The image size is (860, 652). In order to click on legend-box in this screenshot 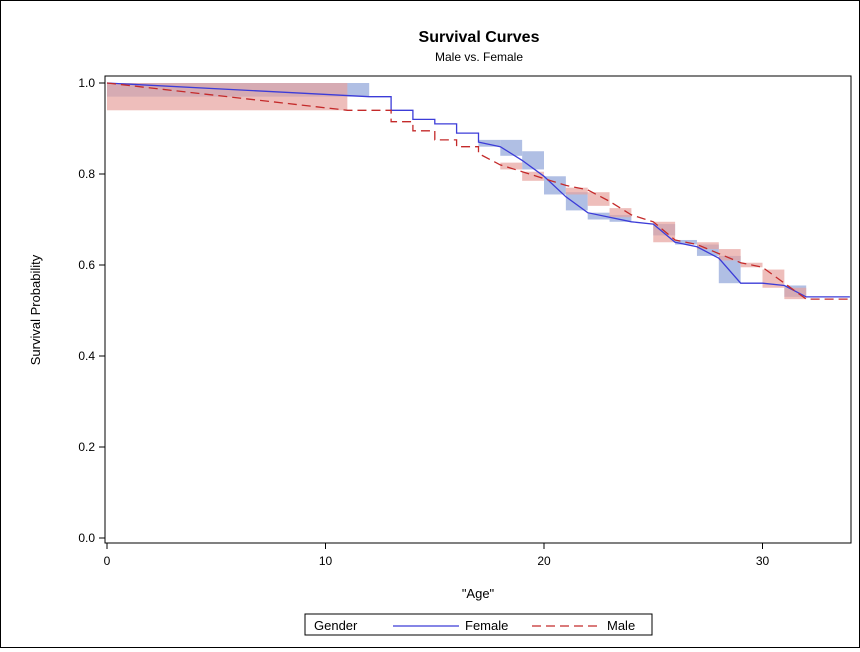, I will do `click(478, 624)`.